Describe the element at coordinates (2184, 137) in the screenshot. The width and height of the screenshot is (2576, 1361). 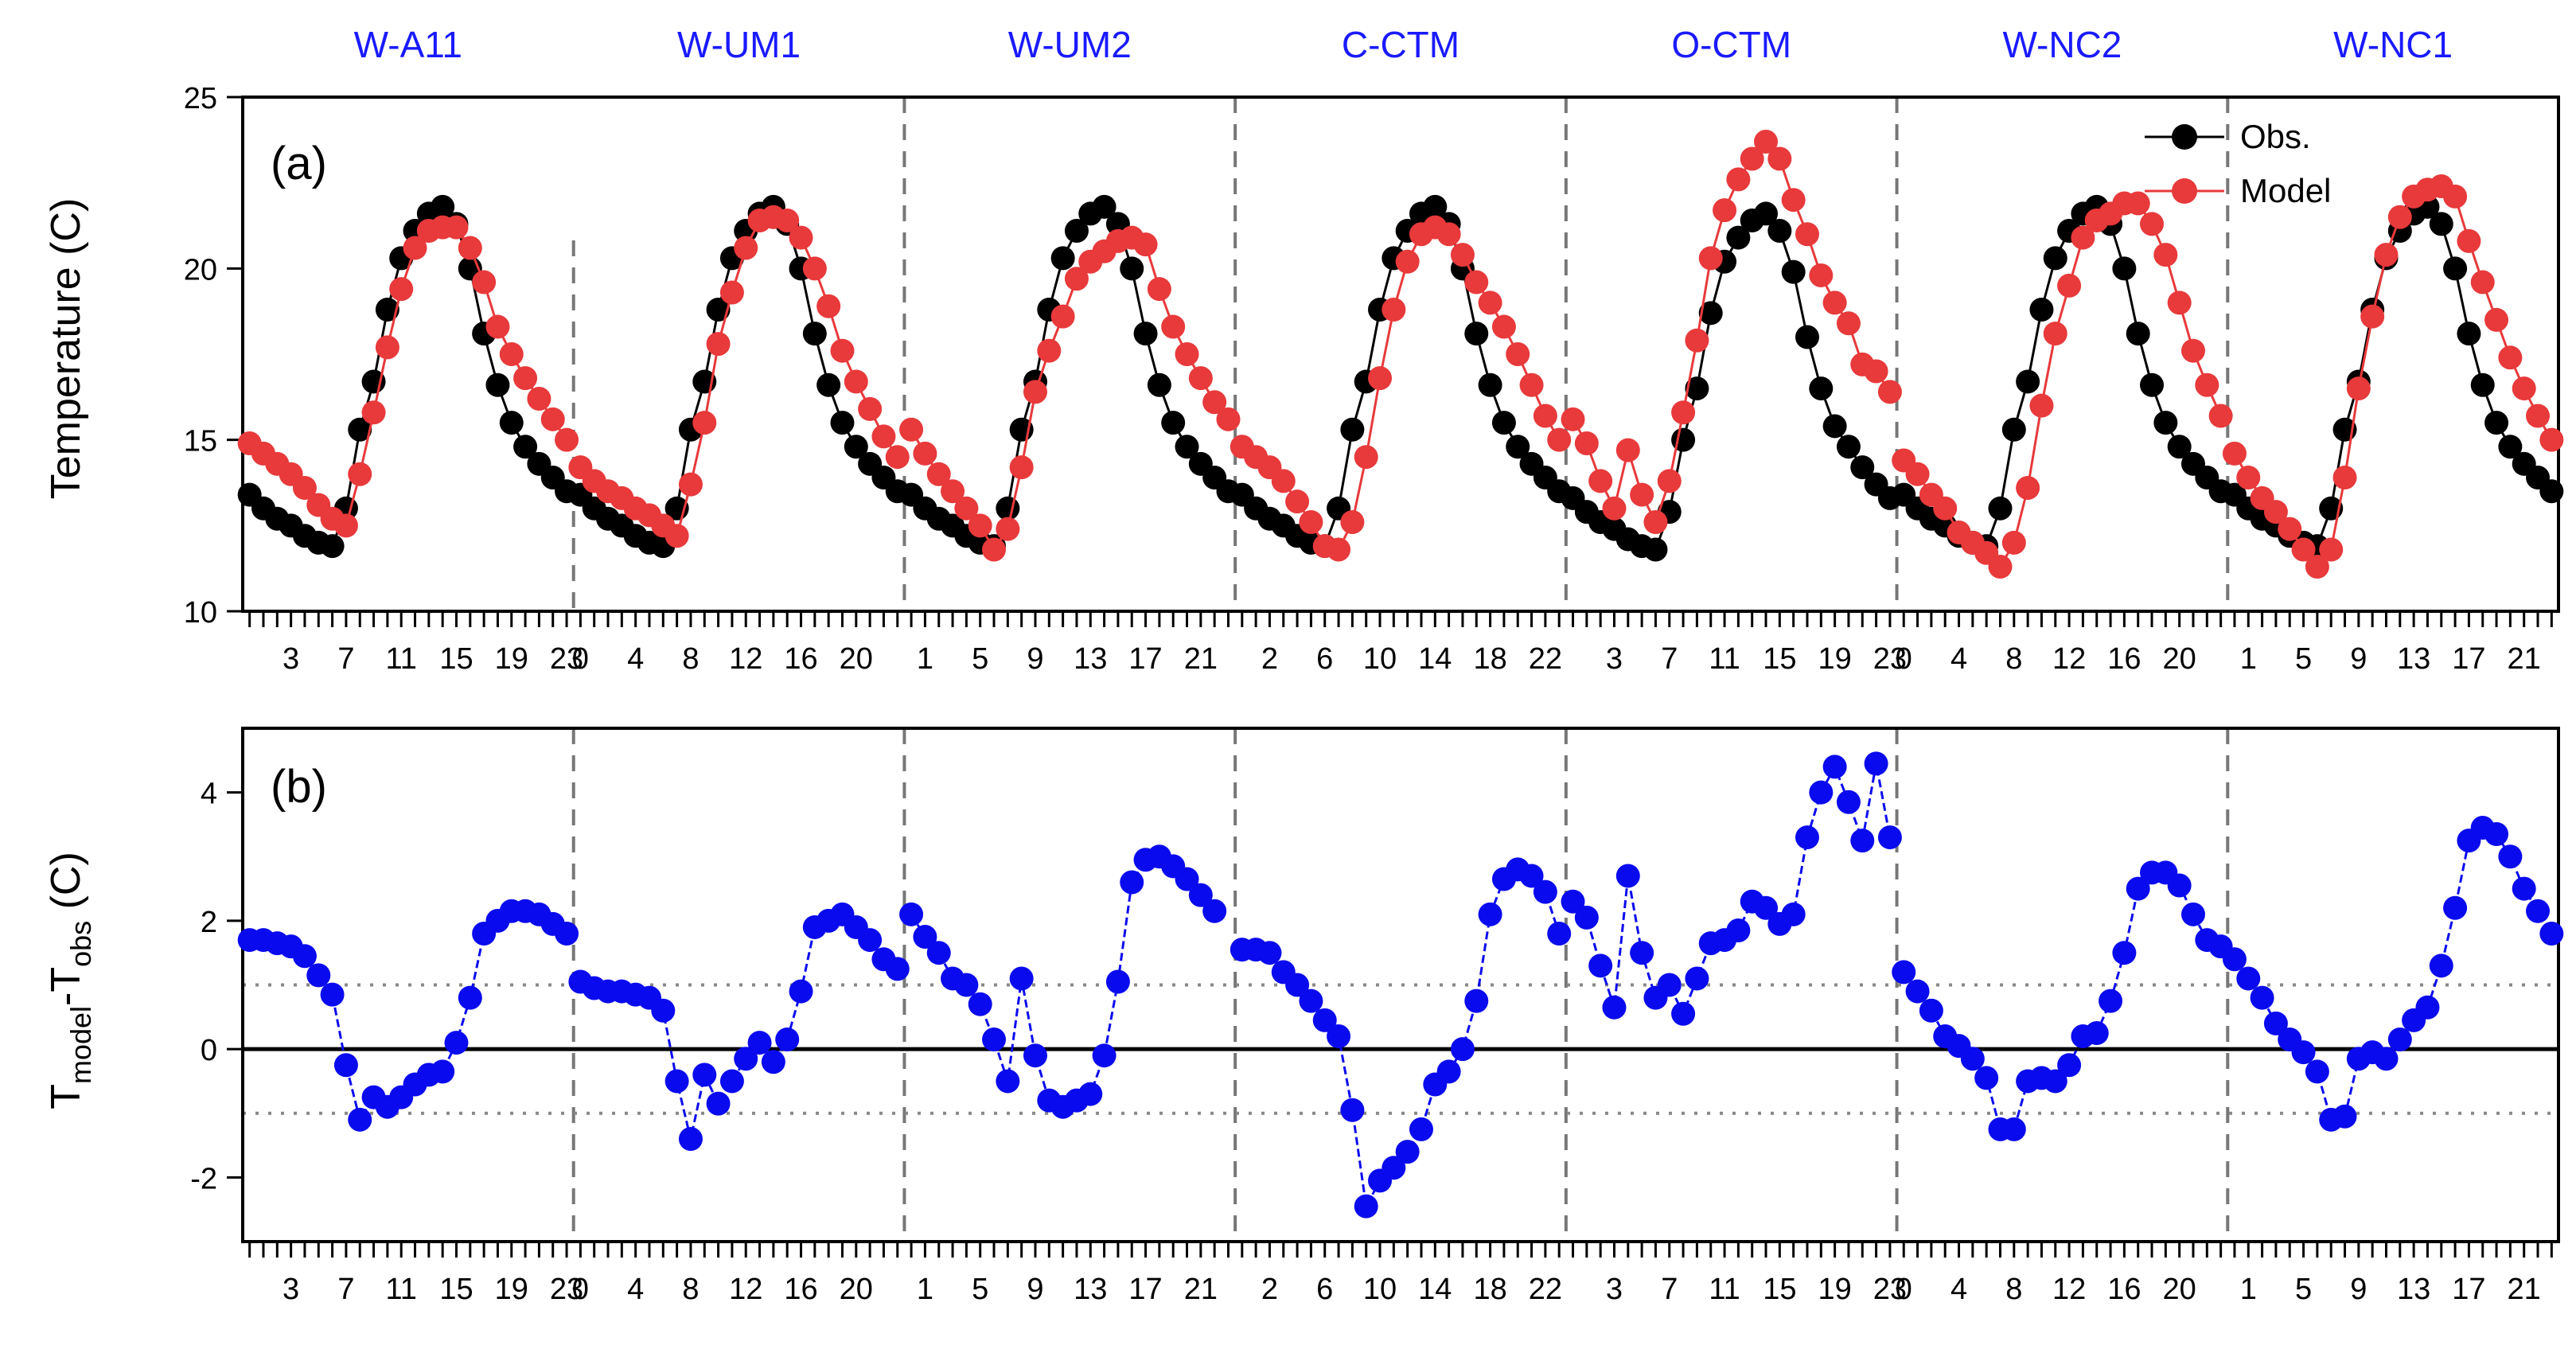
I see `legend-obs-marker` at that location.